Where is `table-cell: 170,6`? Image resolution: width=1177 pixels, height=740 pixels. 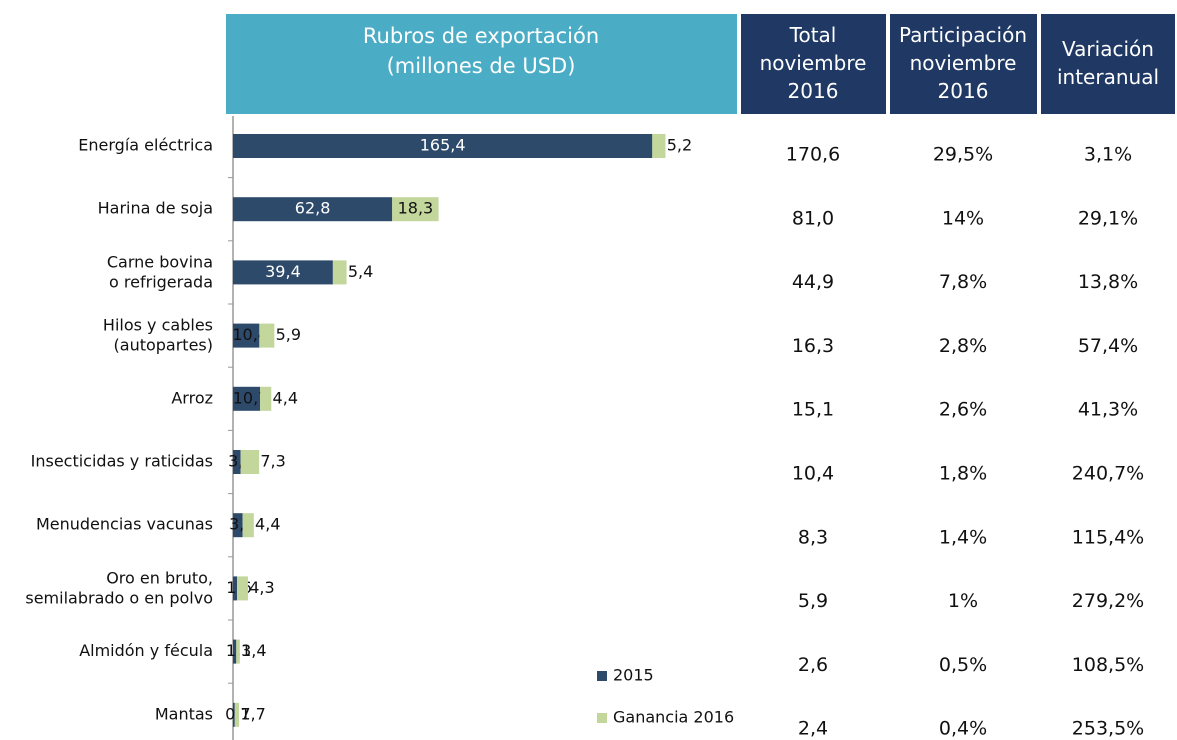
table-cell: 170,6 is located at coordinates (813, 155).